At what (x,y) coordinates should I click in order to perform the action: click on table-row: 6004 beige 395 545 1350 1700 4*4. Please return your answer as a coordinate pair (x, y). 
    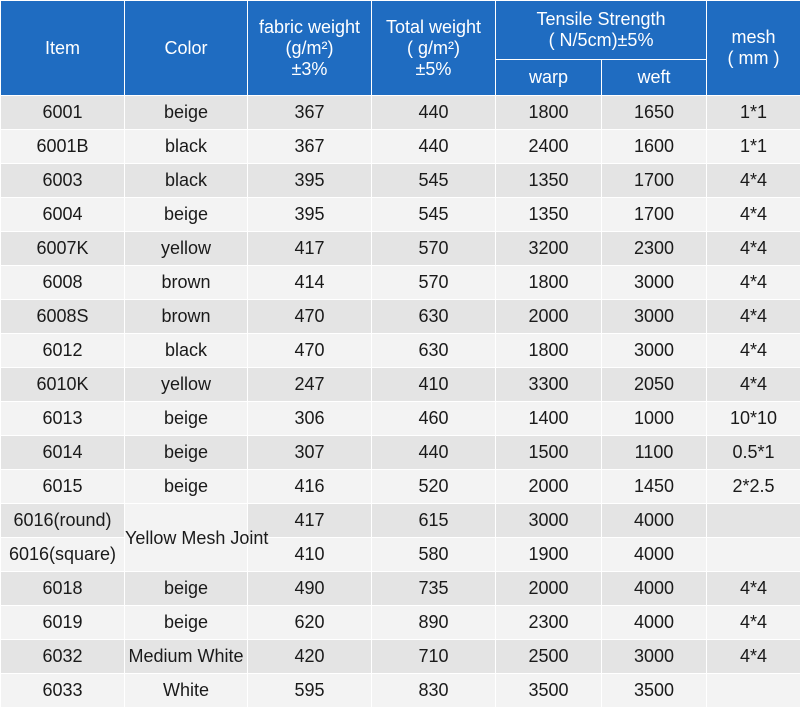
    Looking at the image, I should click on (400, 214).